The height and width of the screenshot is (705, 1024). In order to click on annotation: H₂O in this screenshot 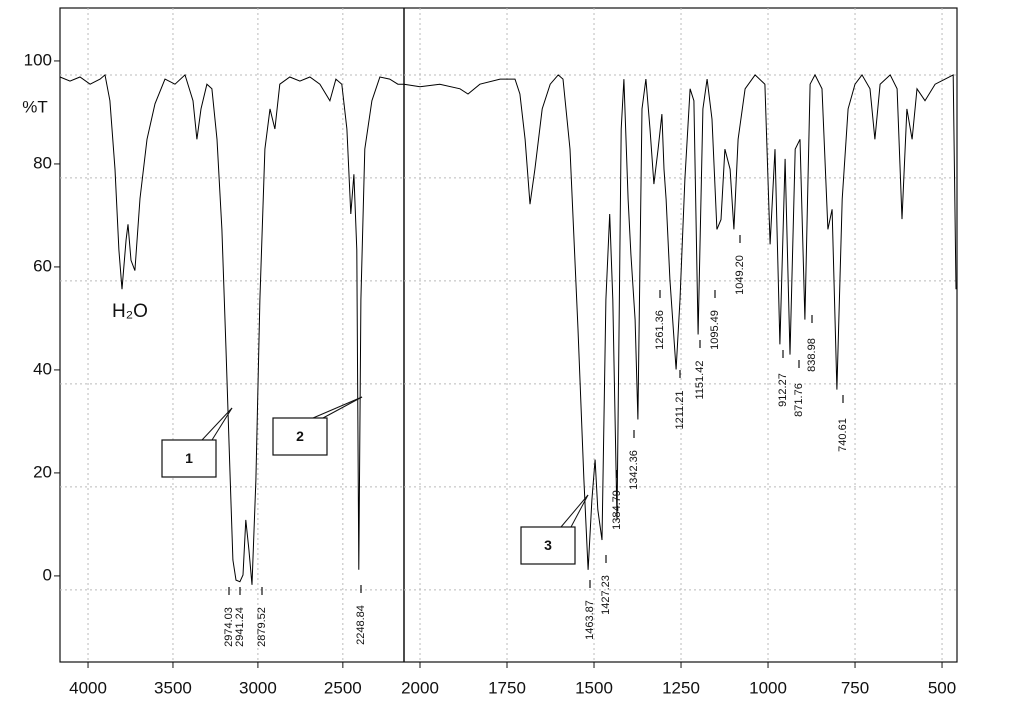, I will do `click(130, 311)`.